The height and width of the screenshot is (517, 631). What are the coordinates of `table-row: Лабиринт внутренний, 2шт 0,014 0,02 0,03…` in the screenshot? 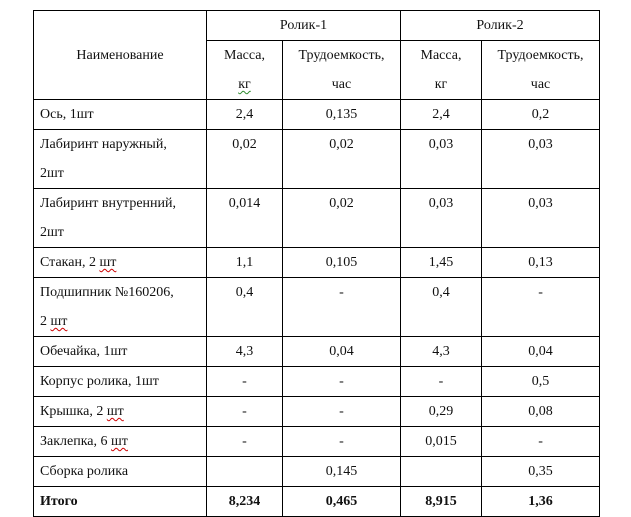 It's located at (317, 218).